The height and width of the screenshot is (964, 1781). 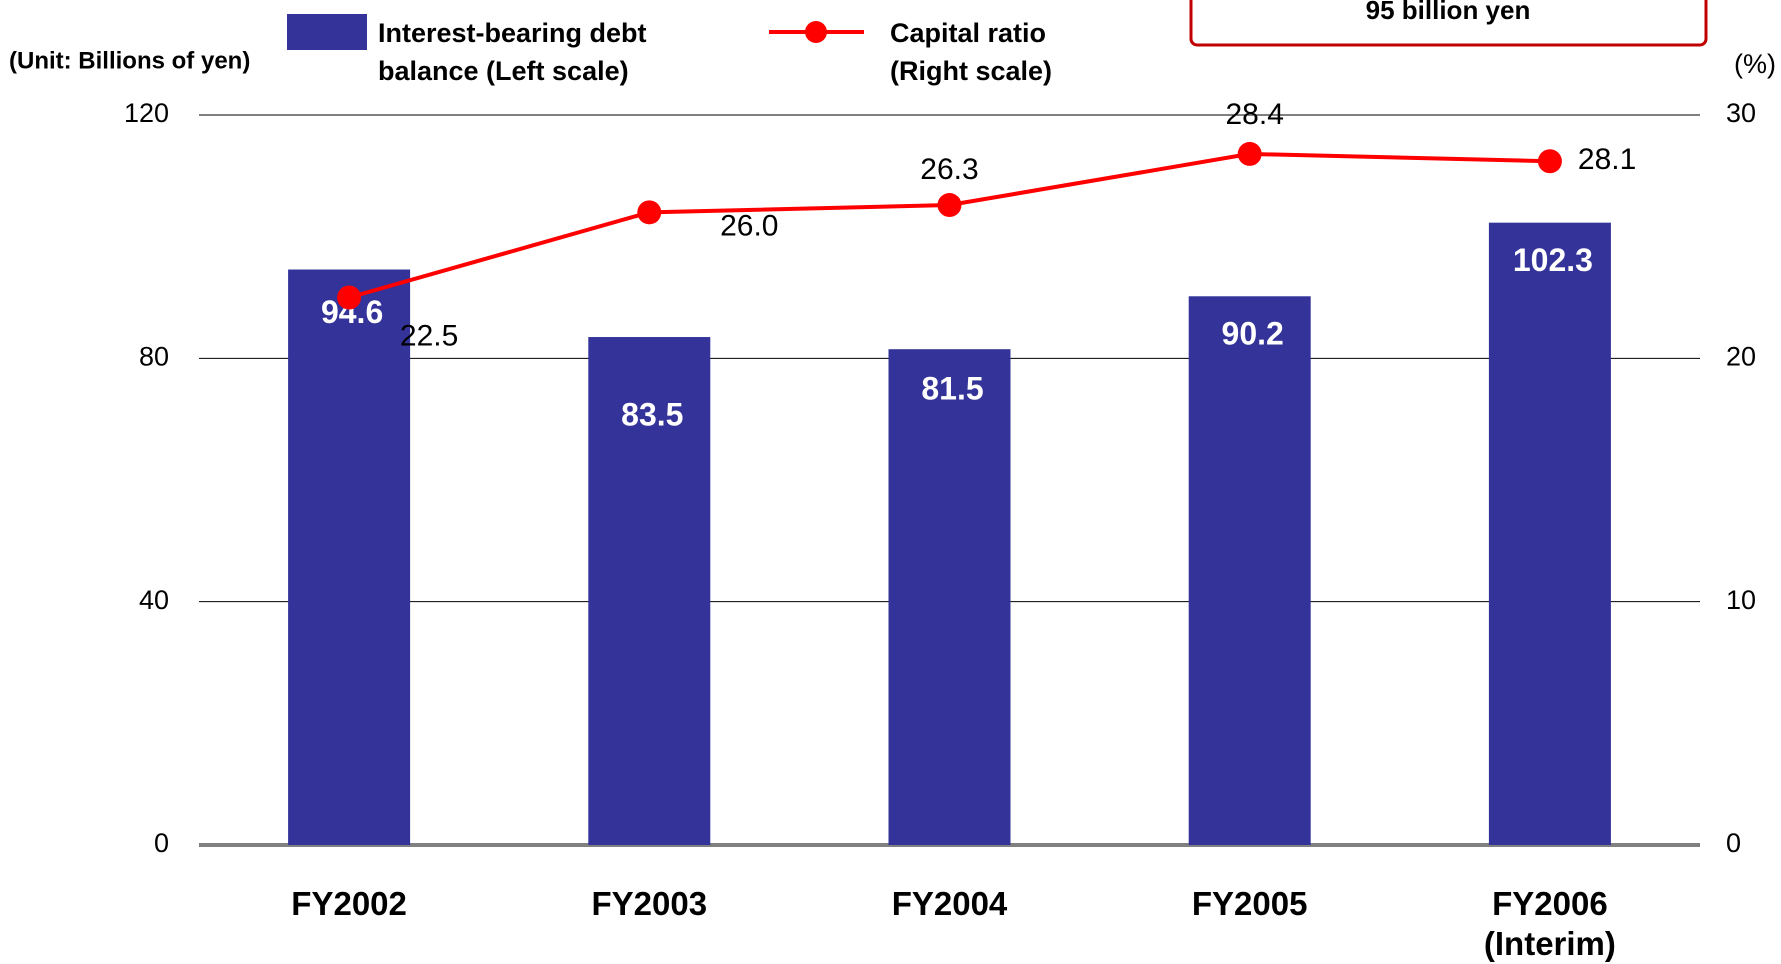 What do you see at coordinates (1549, 923) in the screenshot?
I see `x-tick-label: FY2006 (Interim)` at bounding box center [1549, 923].